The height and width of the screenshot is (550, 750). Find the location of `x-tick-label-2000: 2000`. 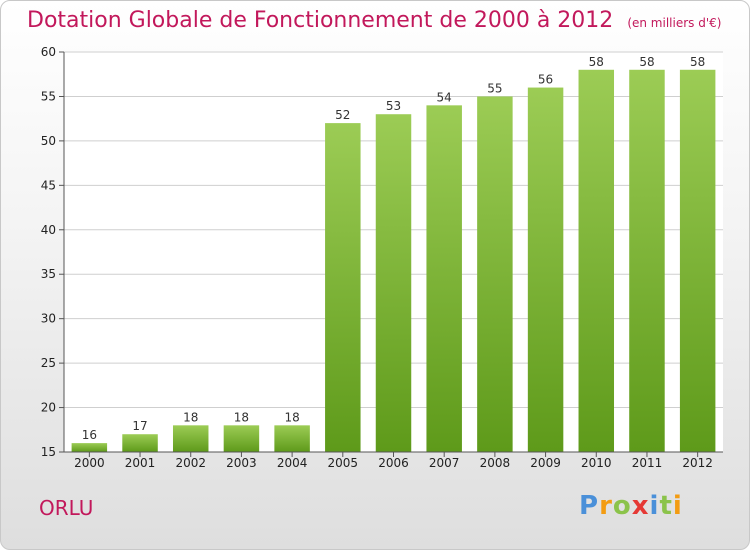

x-tick-label-2000: 2000 is located at coordinates (89, 463).